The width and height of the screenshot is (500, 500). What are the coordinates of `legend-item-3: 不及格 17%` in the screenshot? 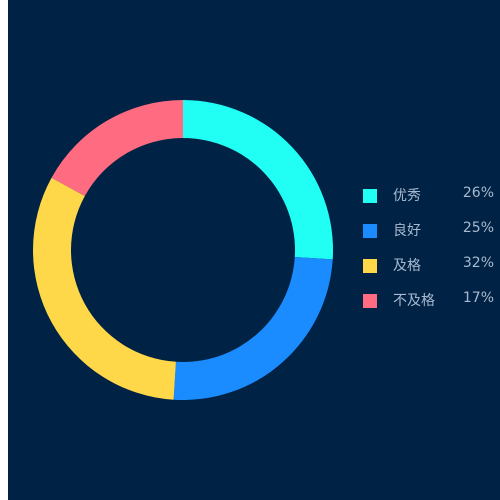 It's located at (431, 306).